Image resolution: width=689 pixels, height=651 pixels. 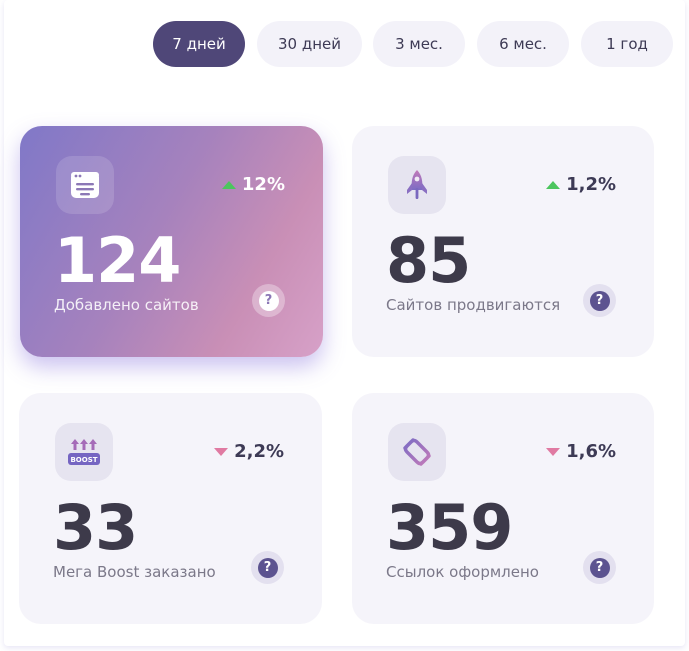 I want to click on stat-value: 85, so click(x=428, y=260).